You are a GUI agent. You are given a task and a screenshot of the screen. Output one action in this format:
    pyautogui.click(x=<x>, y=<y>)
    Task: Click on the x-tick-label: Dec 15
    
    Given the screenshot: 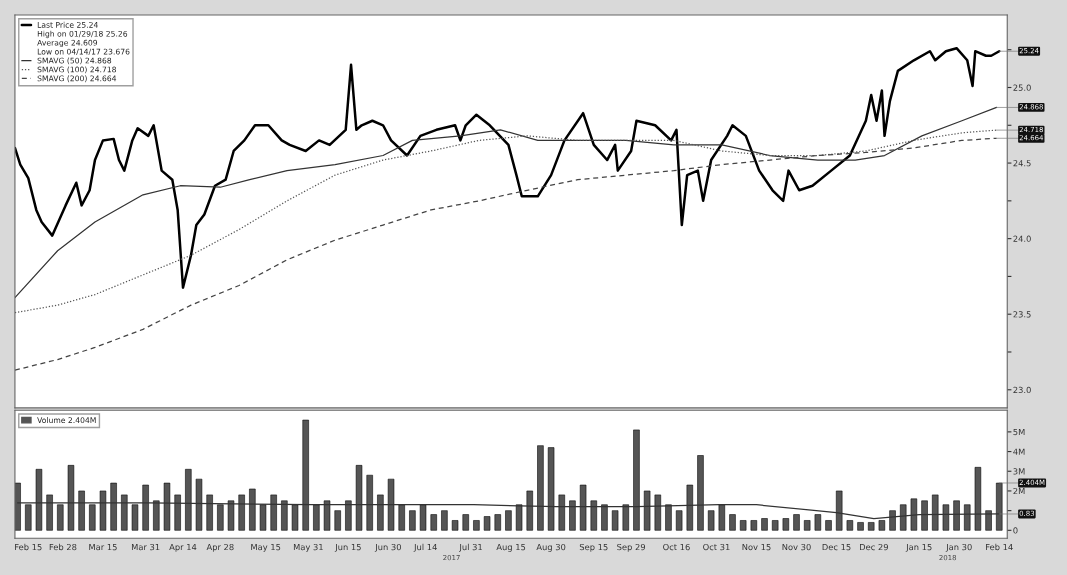 What is the action you would take?
    pyautogui.click(x=836, y=547)
    